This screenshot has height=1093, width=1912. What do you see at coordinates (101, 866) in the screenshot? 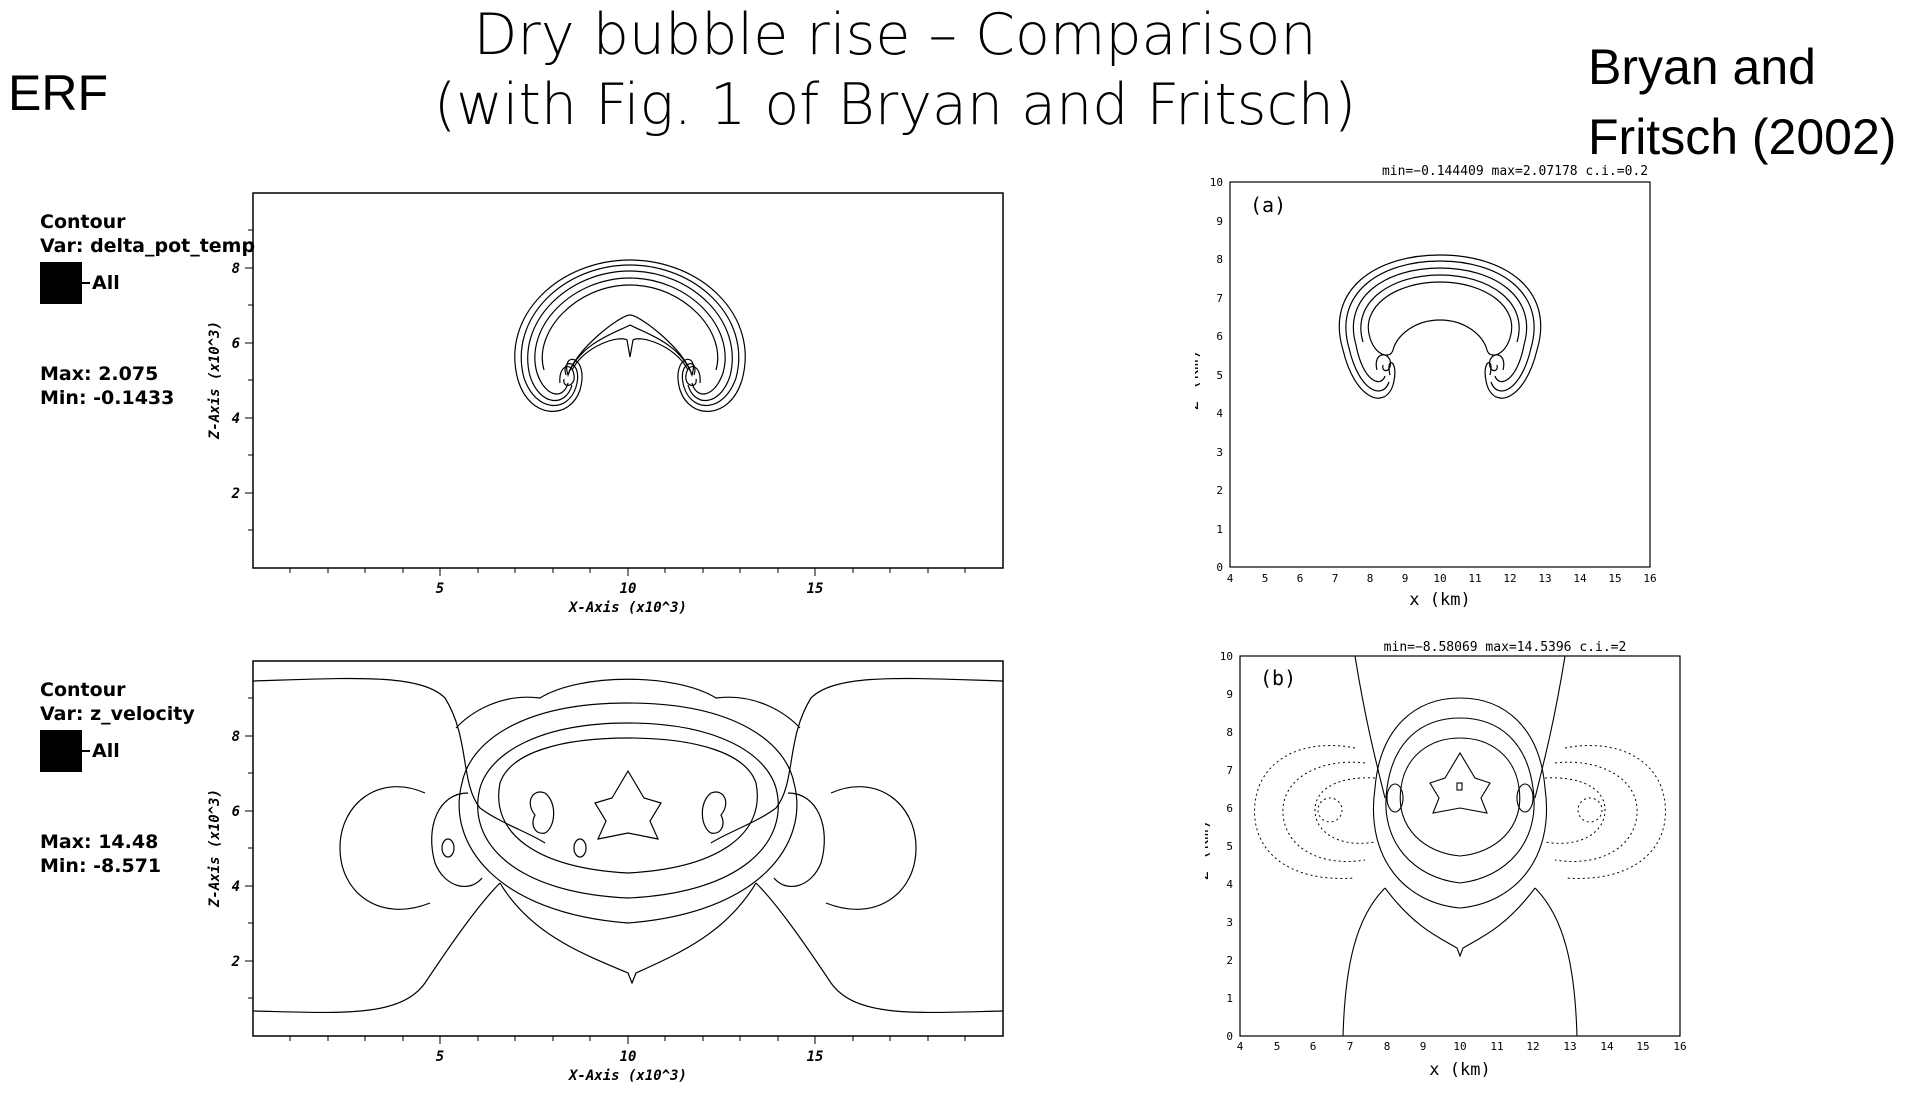
I see `erf-bottom-min: Min: -8.571` at bounding box center [101, 866].